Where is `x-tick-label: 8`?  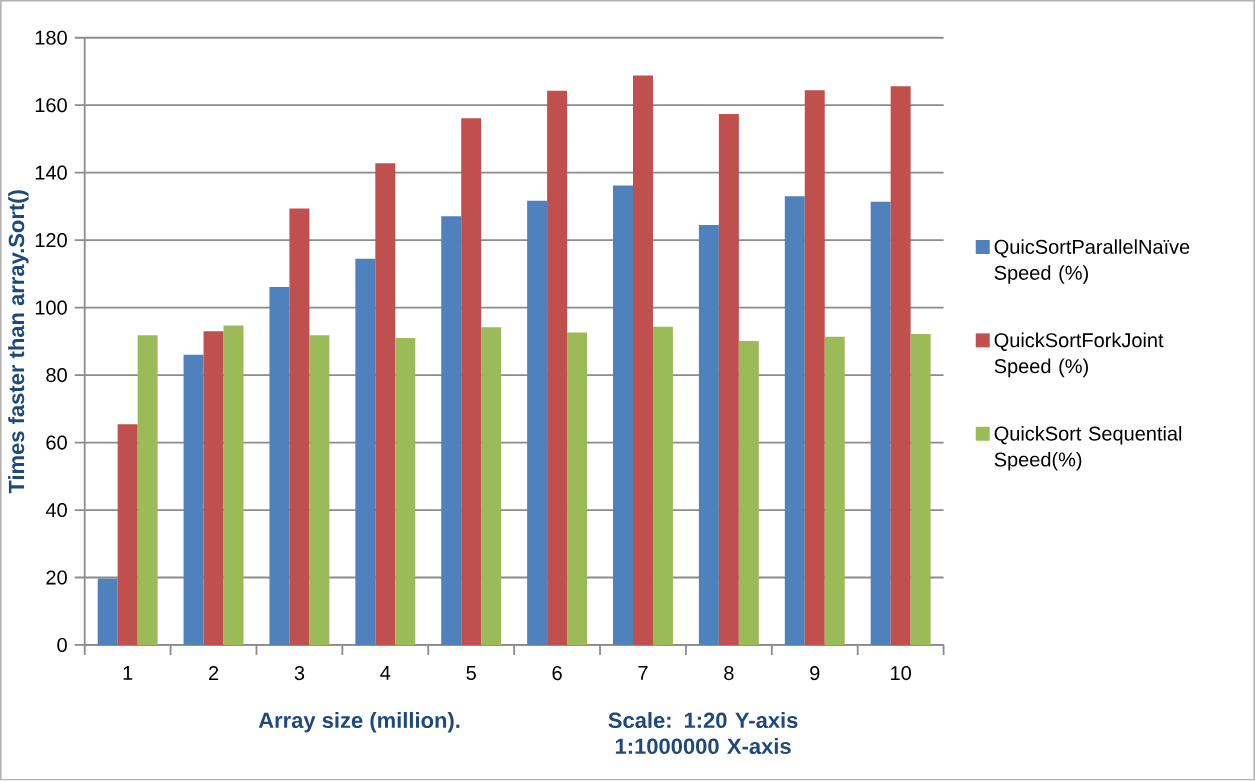 x-tick-label: 8 is located at coordinates (729, 673).